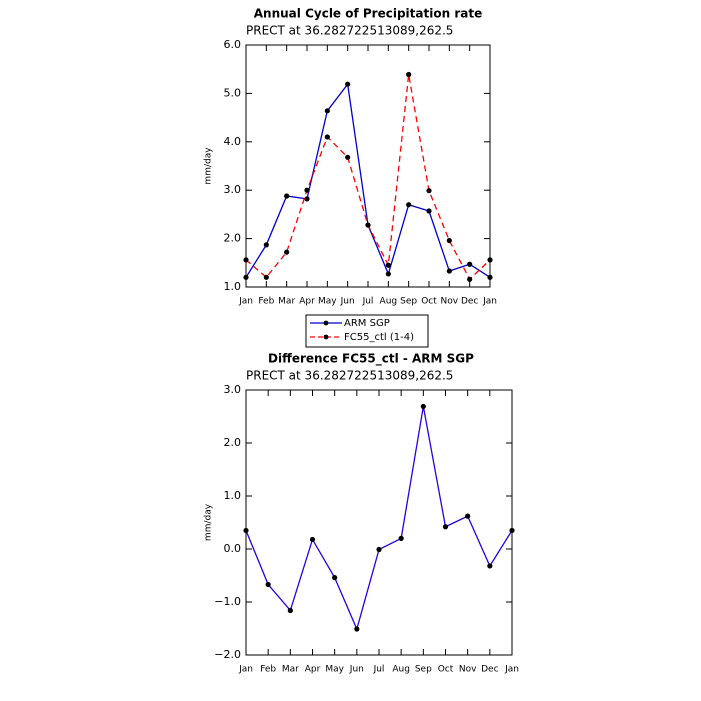 Image resolution: width=701 pixels, height=701 pixels. What do you see at coordinates (367, 323) in the screenshot?
I see `legend-label: ARM SGP` at bounding box center [367, 323].